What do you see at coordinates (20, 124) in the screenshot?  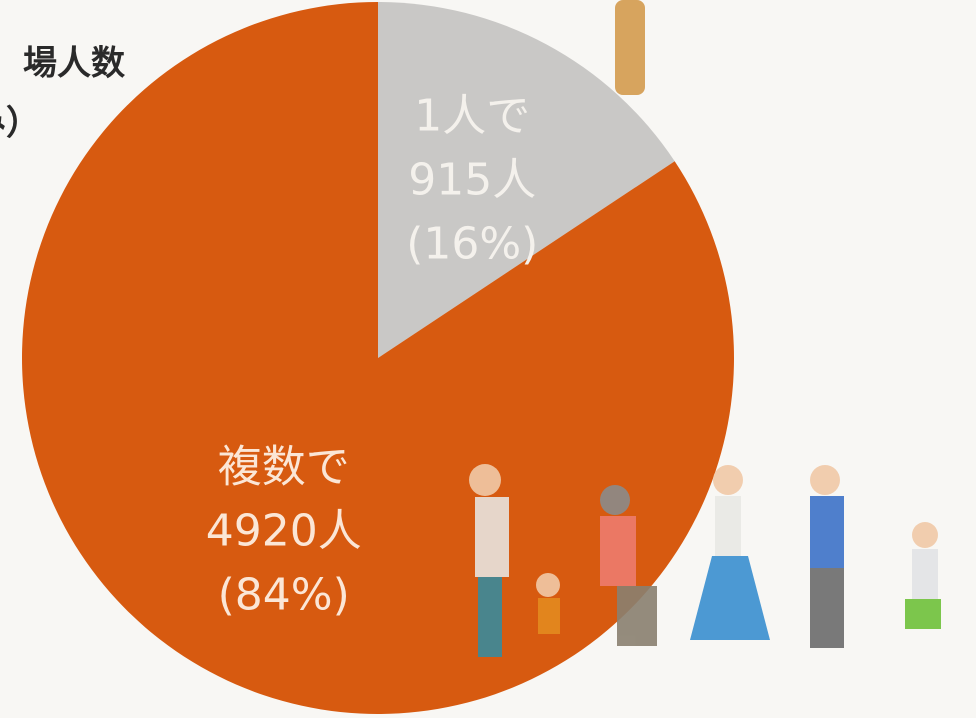 I see `title-line: み）` at bounding box center [20, 124].